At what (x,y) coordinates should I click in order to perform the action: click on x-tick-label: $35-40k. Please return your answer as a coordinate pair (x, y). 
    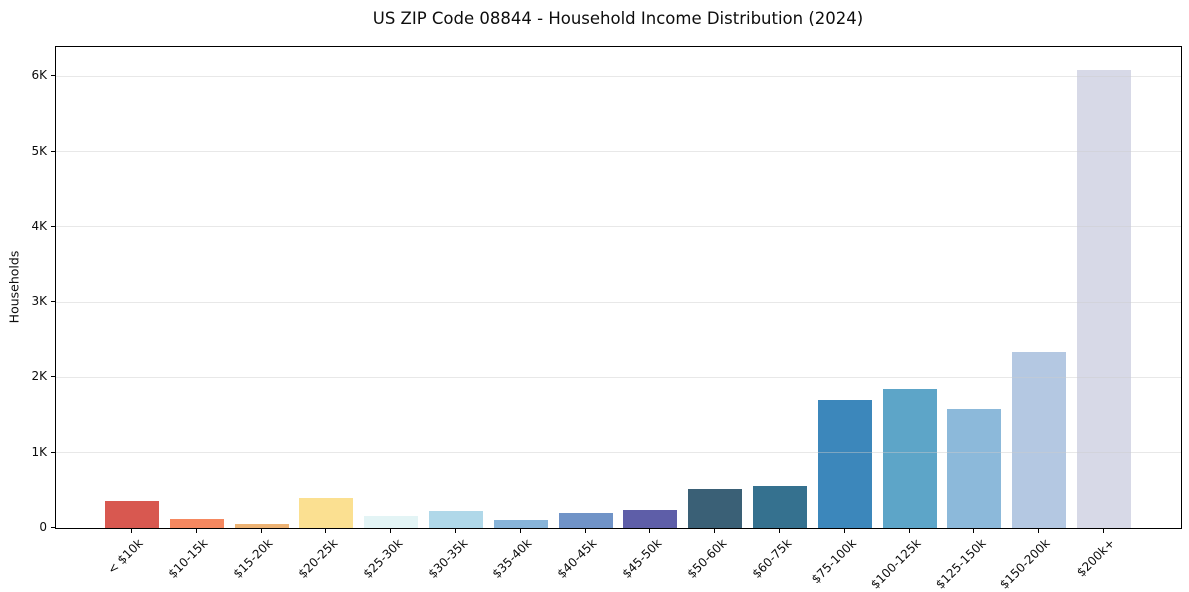
    Looking at the image, I should click on (512, 558).